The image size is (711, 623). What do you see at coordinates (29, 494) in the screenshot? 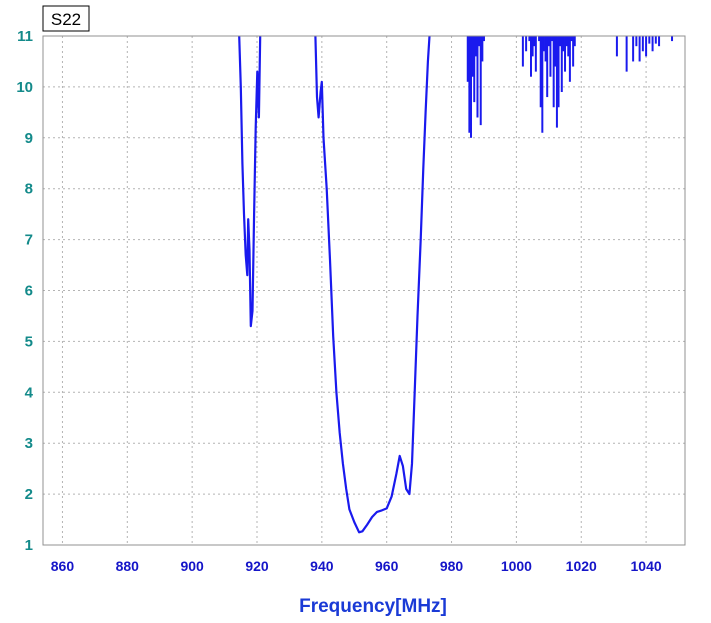
I see `y-tick-label: 2` at bounding box center [29, 494].